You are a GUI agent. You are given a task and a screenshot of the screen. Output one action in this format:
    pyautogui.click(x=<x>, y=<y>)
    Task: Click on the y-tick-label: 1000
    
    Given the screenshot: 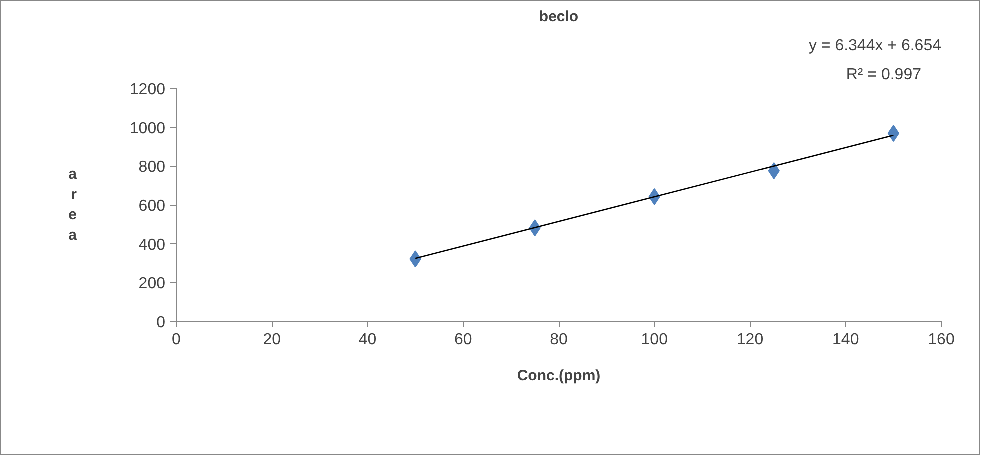 What is the action you would take?
    pyautogui.click(x=148, y=129)
    